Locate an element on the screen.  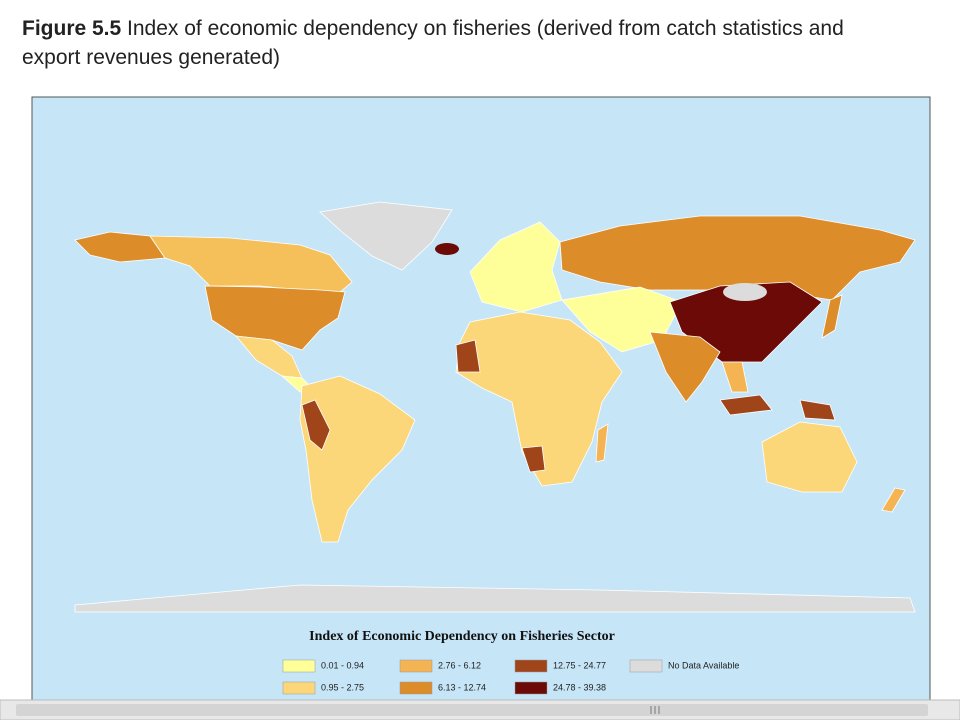
india is located at coordinates (685, 367).